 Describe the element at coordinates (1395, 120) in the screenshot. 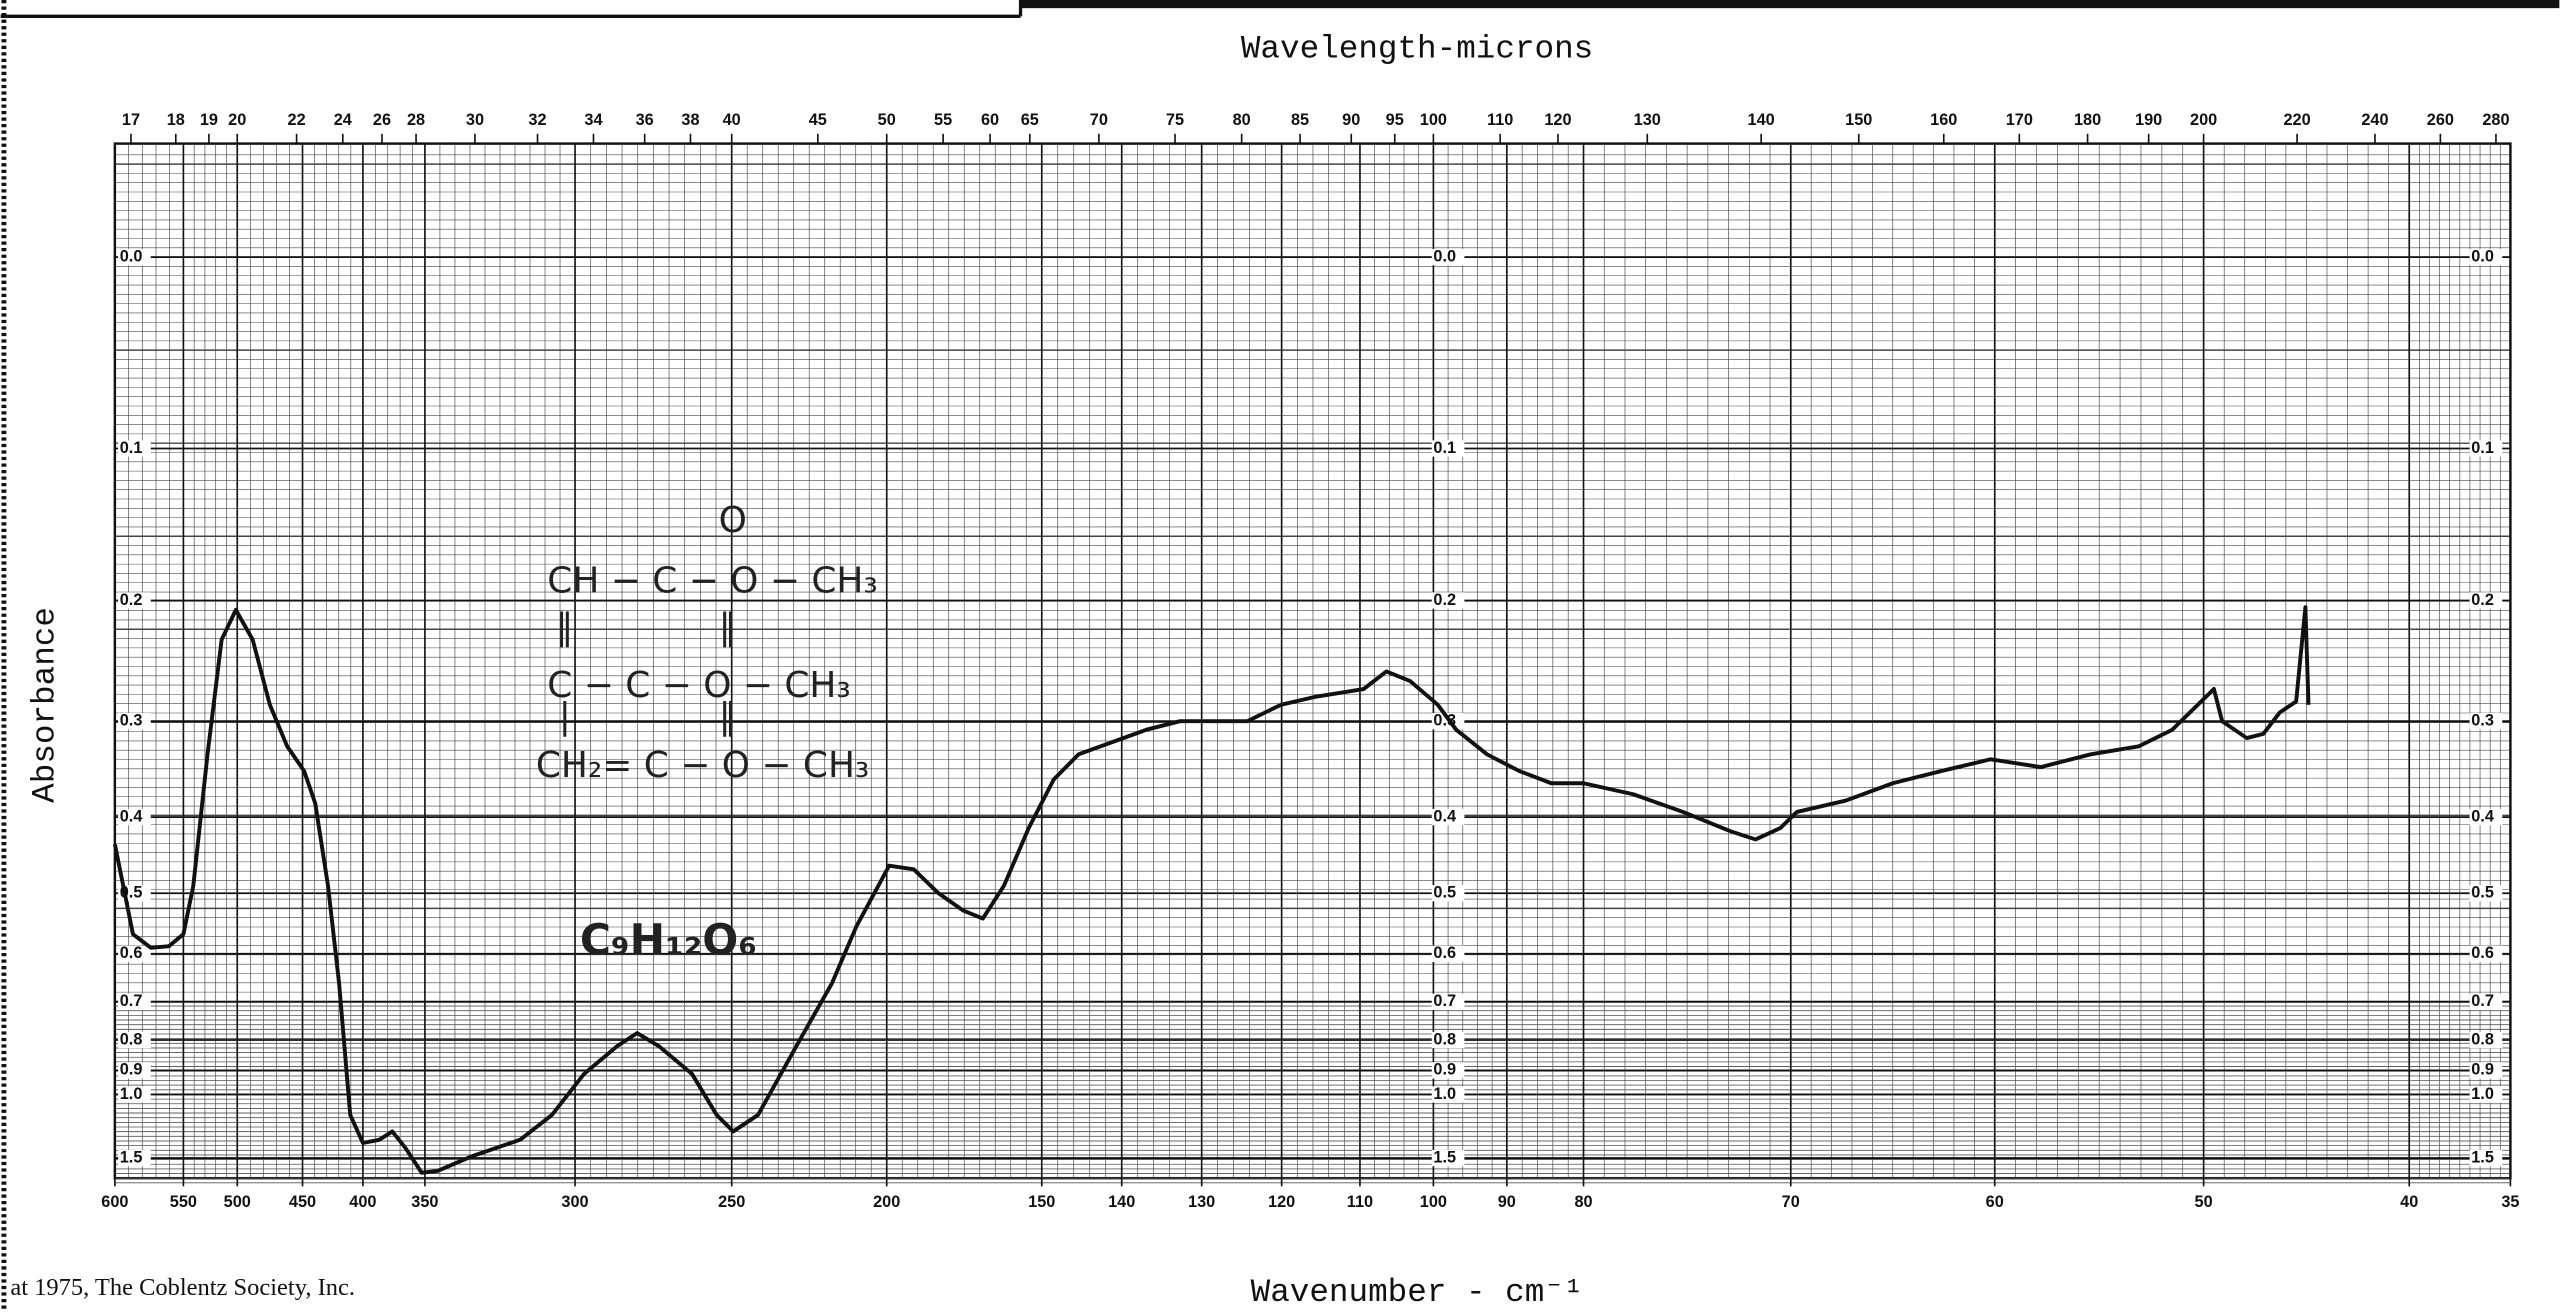

I see `x2-tick-label: 95` at that location.